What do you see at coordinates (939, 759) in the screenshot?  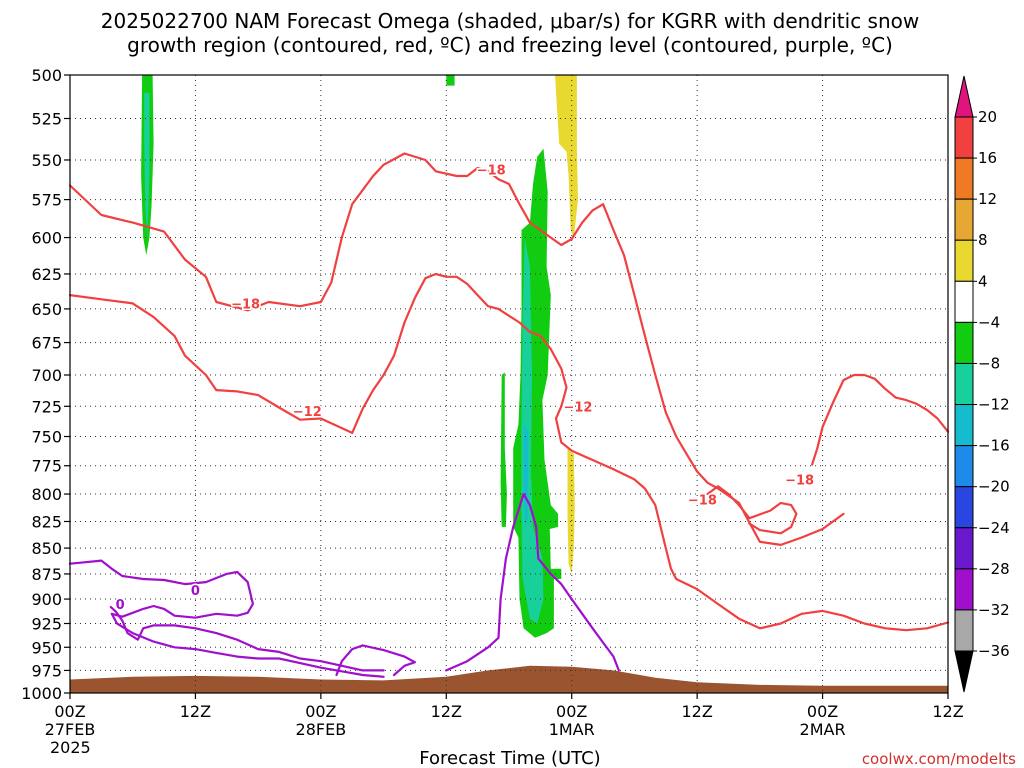 I see `credit-text: coolwx.com/modelts` at bounding box center [939, 759].